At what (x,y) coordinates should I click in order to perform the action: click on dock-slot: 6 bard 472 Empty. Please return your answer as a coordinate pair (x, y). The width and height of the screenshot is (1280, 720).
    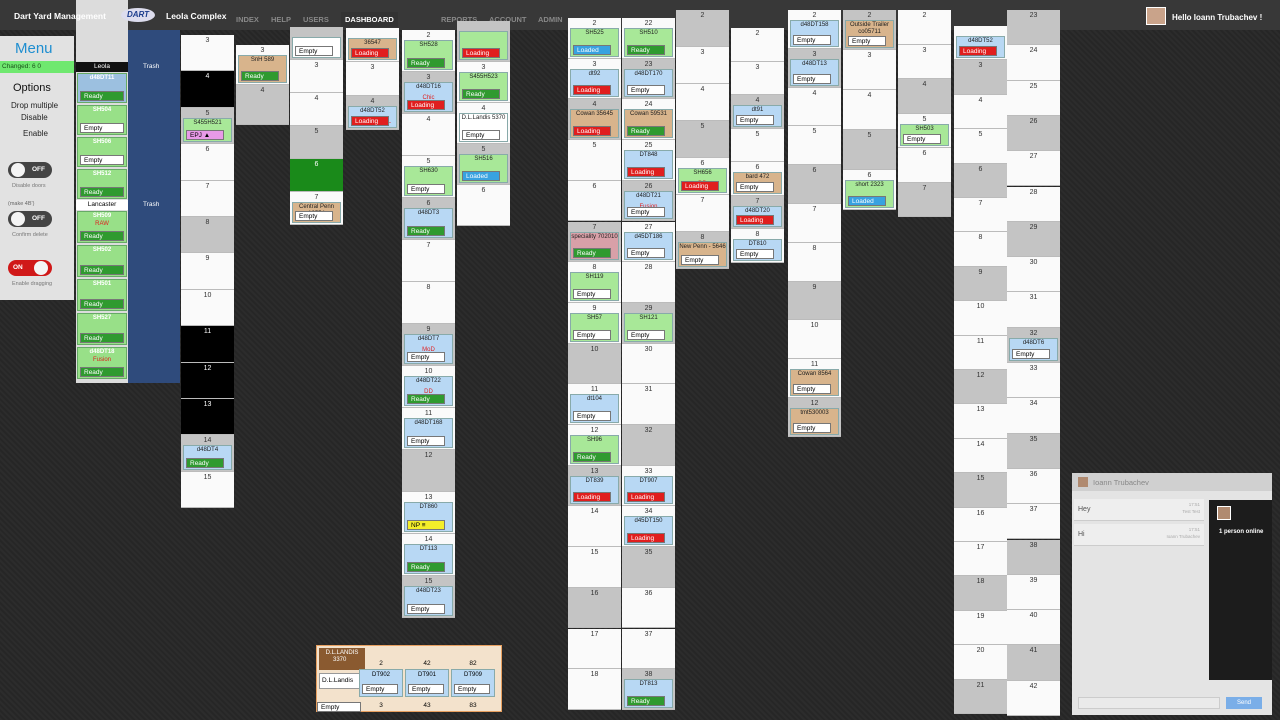
    Looking at the image, I should click on (757, 179).